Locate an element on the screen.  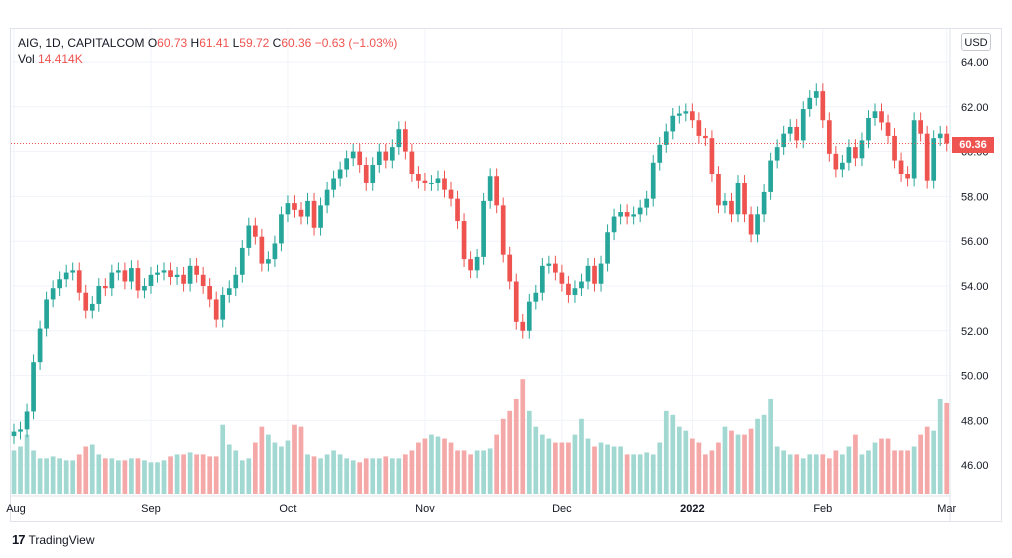
close-value: 60.36 is located at coordinates (296, 43).